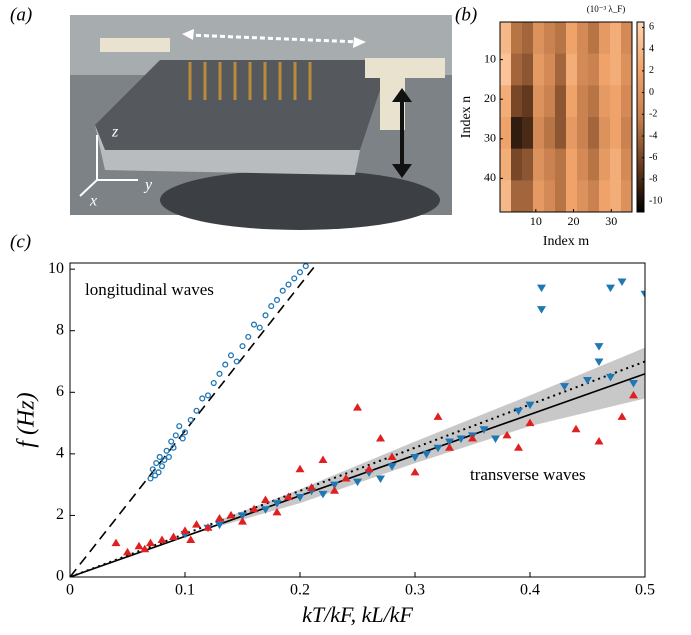 This screenshot has width=691, height=635. Describe the element at coordinates (20, 241) in the screenshot. I see `panel-label: (c)` at that location.